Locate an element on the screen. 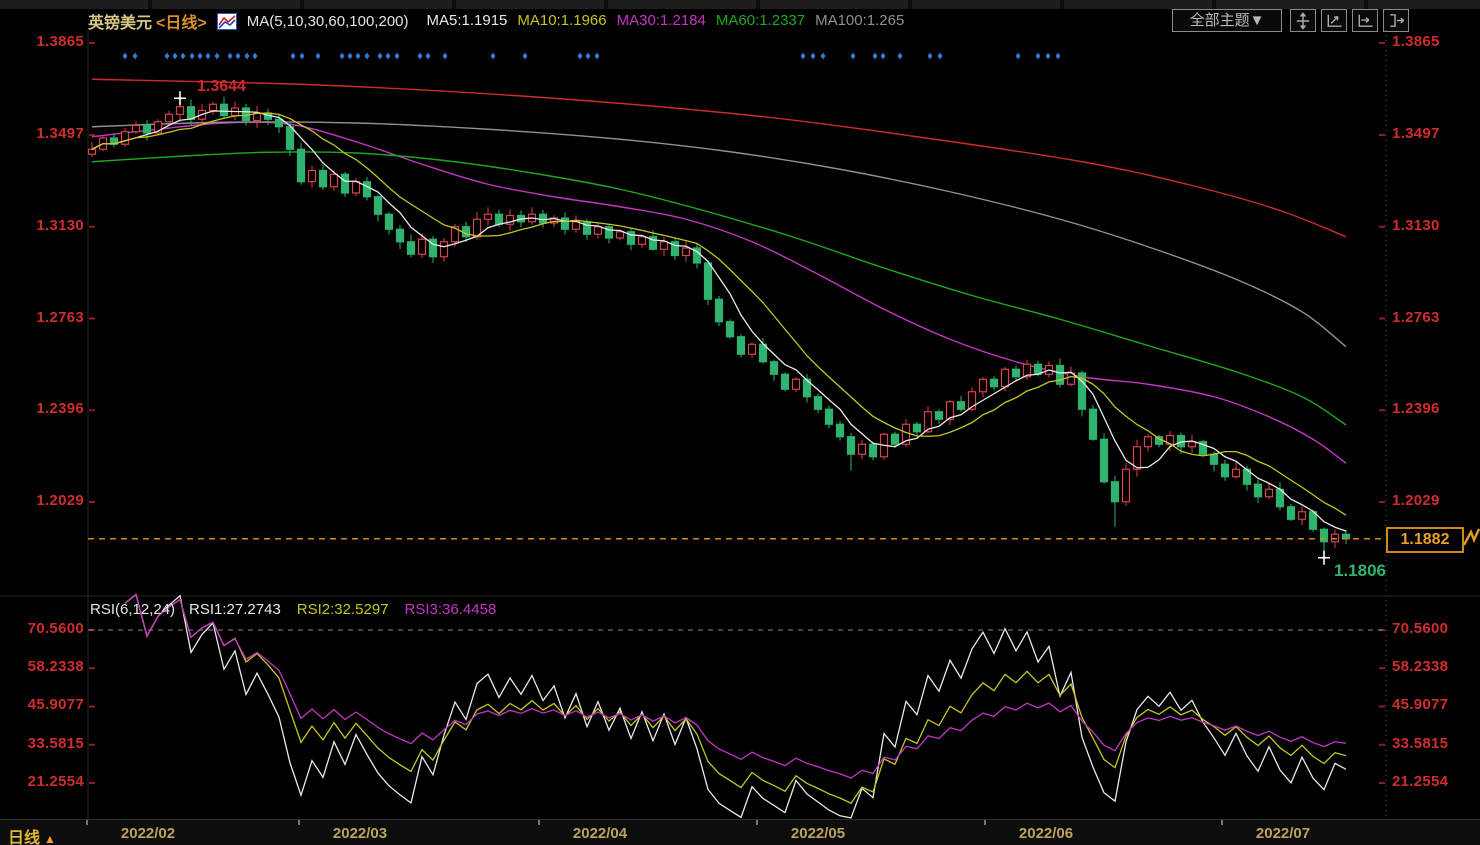 Image resolution: width=1480 pixels, height=845 pixels. ma-settings-label: MA(5,10,30,60,100,200) is located at coordinates (327, 21).